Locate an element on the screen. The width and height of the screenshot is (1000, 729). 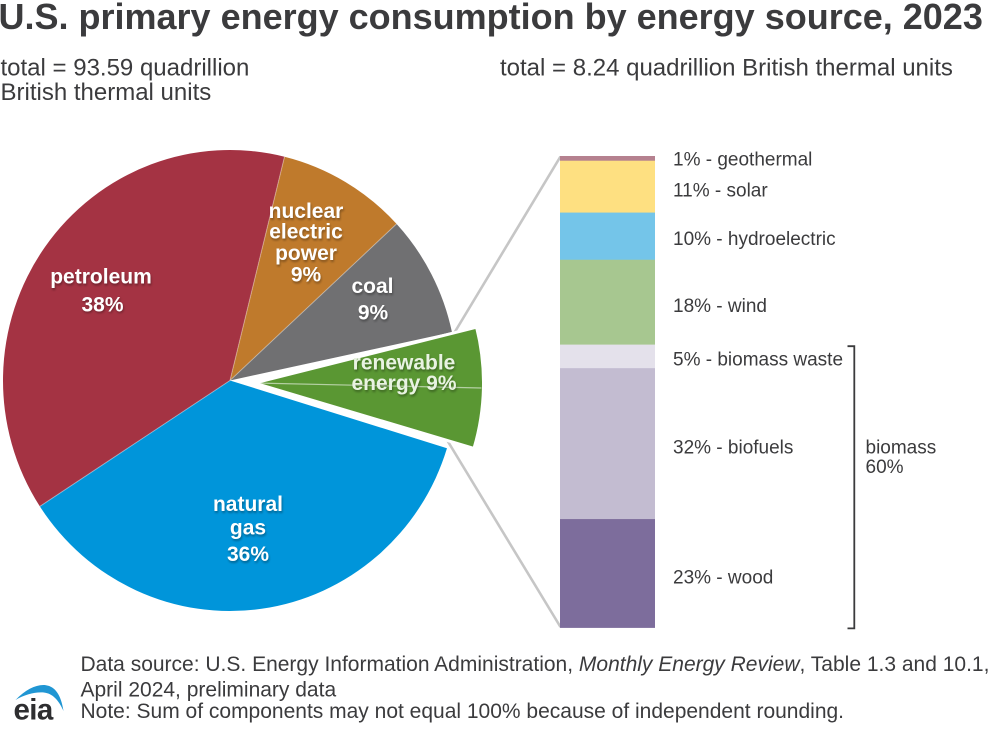
svg-text: 60% is located at coordinates (885, 467).